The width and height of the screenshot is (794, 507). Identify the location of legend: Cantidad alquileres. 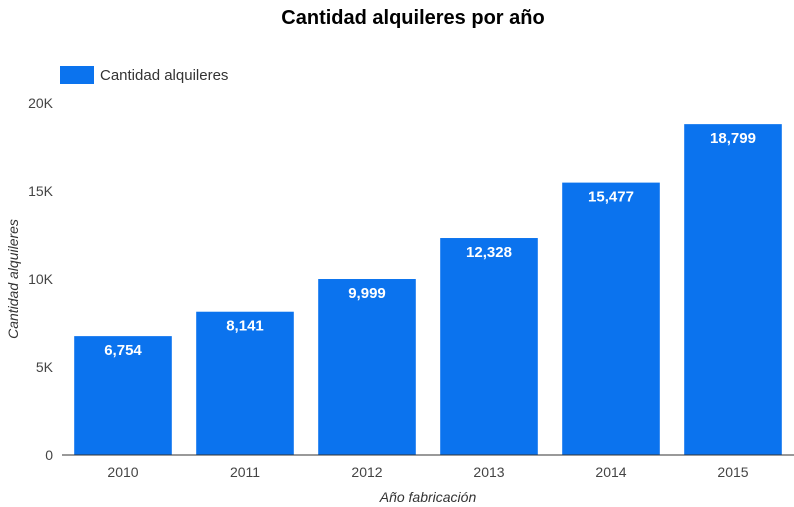
(144, 75).